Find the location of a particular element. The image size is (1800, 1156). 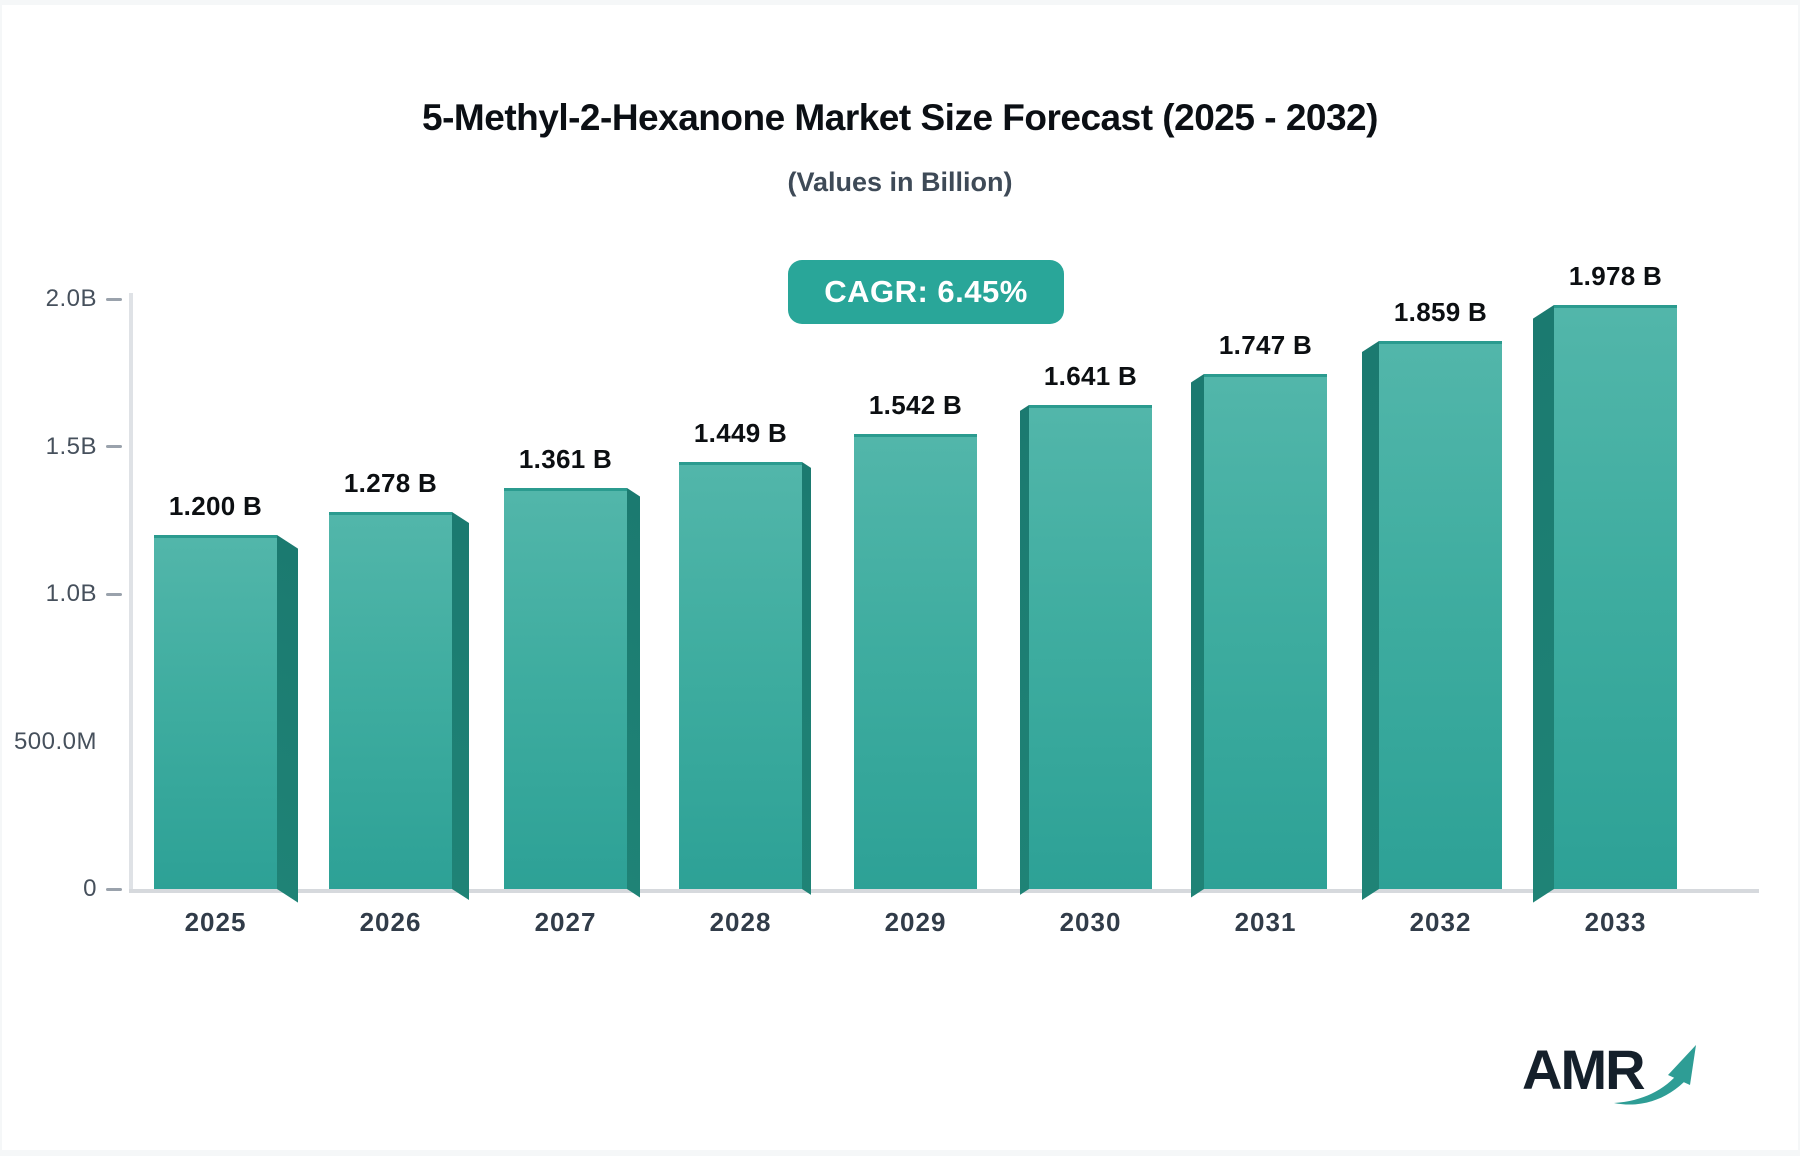

chart-subtitle: (Values in Billion) is located at coordinates (900, 182).